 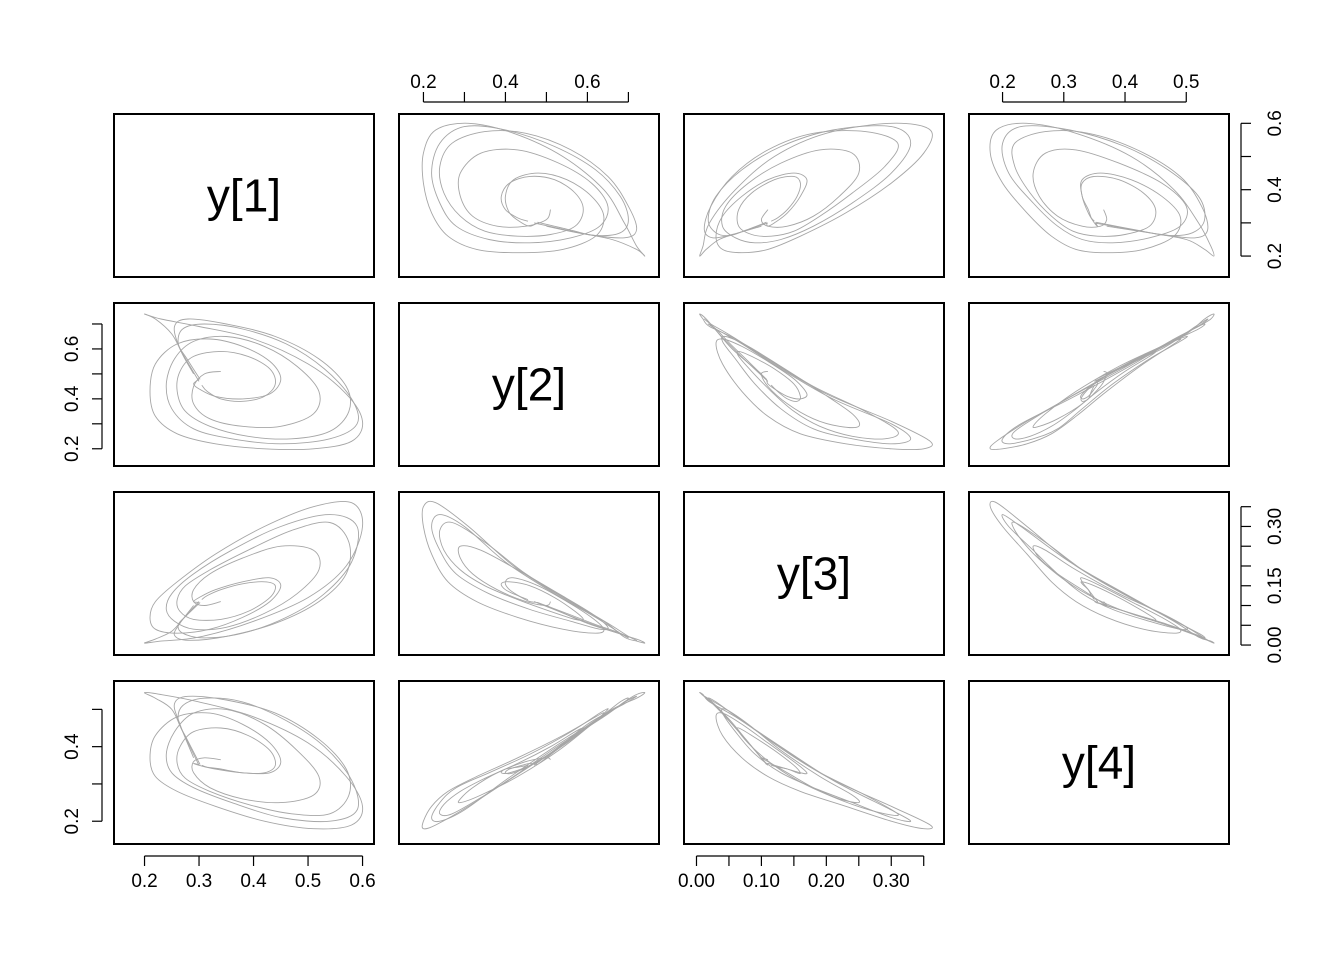 I want to click on right-tick-label-0-2: 0.6, so click(x=1275, y=123).